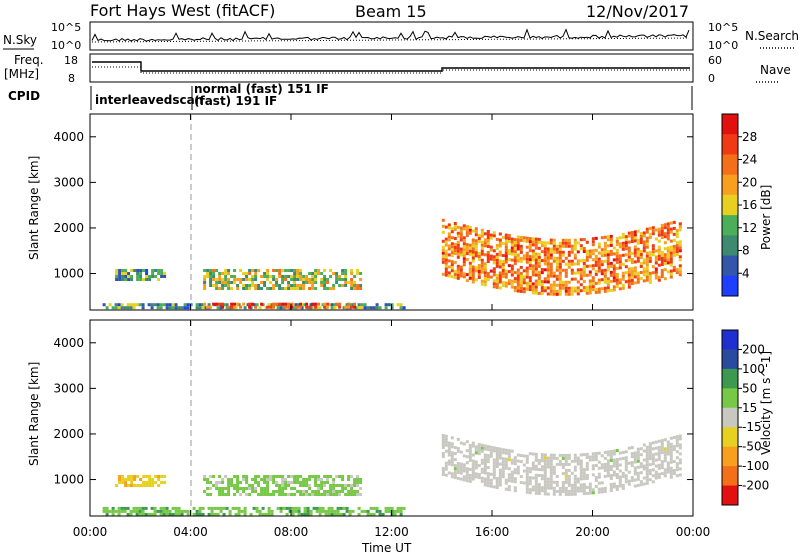  What do you see at coordinates (68, 388) in the screenshot?
I see `y-tick-label: 3000` at bounding box center [68, 388].